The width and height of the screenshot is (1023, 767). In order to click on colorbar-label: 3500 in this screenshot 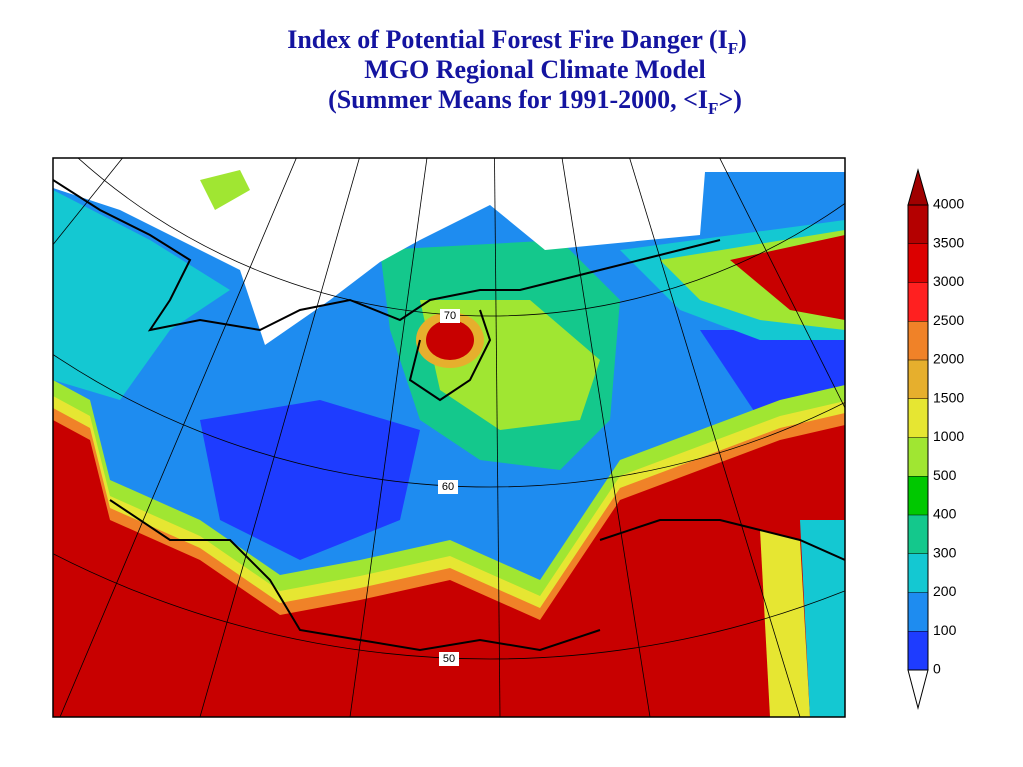, I will do `click(948, 242)`.